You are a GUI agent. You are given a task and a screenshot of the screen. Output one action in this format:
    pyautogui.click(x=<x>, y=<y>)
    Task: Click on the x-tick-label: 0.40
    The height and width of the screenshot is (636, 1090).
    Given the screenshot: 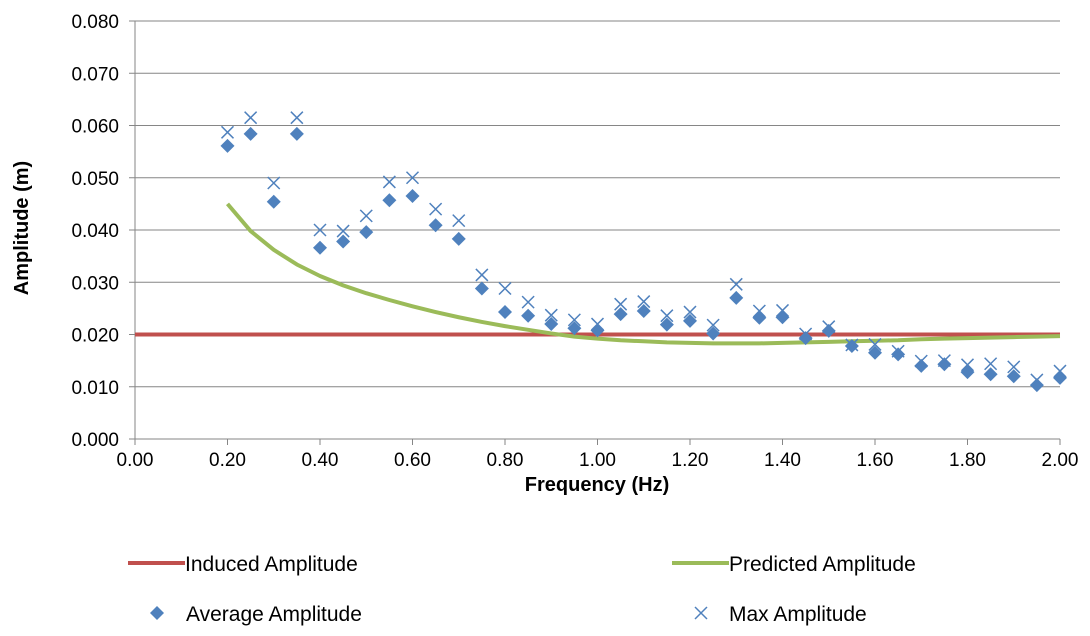 What is the action you would take?
    pyautogui.click(x=320, y=460)
    